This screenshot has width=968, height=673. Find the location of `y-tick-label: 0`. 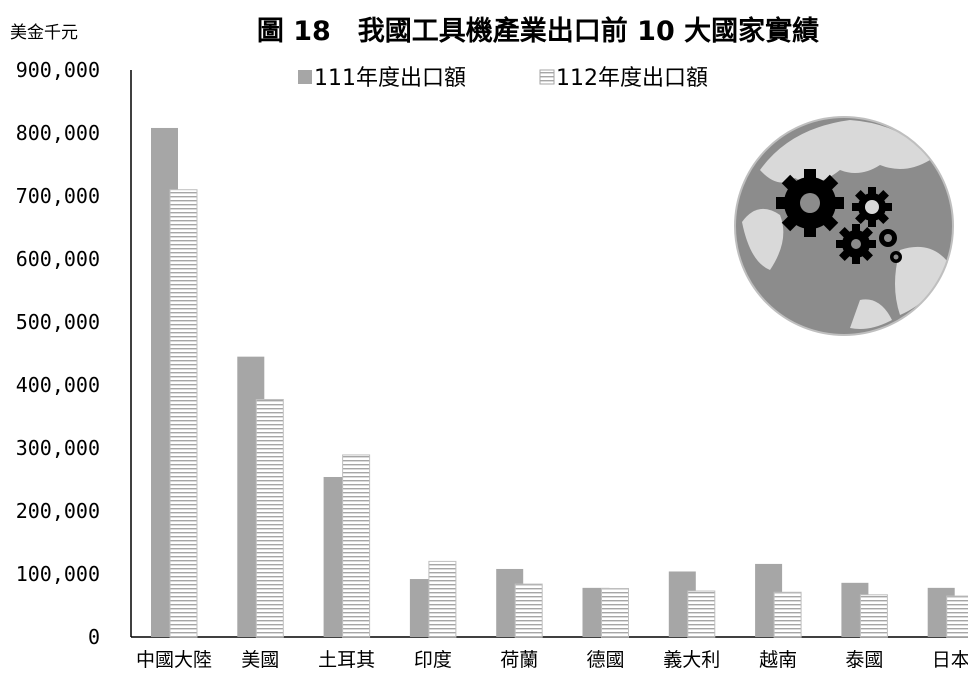

y-tick-label: 0 is located at coordinates (94, 637).